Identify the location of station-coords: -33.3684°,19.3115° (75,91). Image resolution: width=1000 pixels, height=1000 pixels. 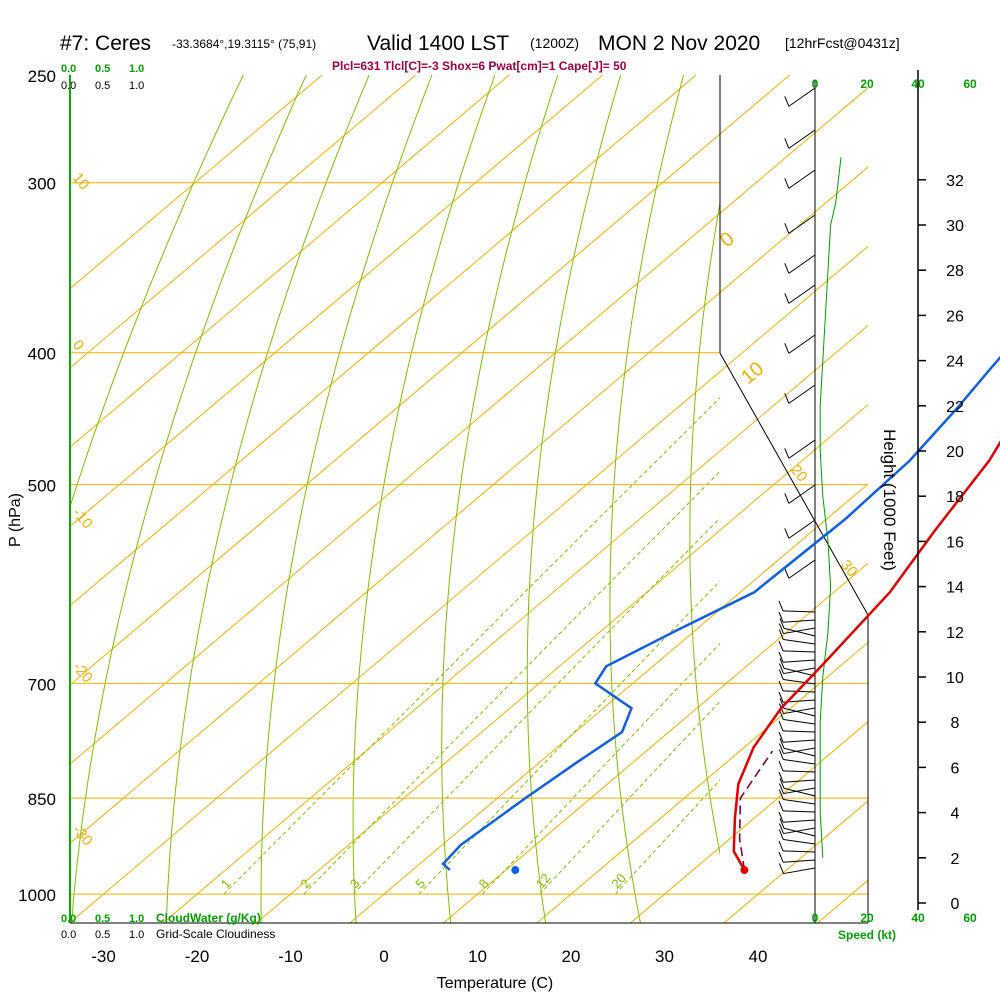
(244, 44).